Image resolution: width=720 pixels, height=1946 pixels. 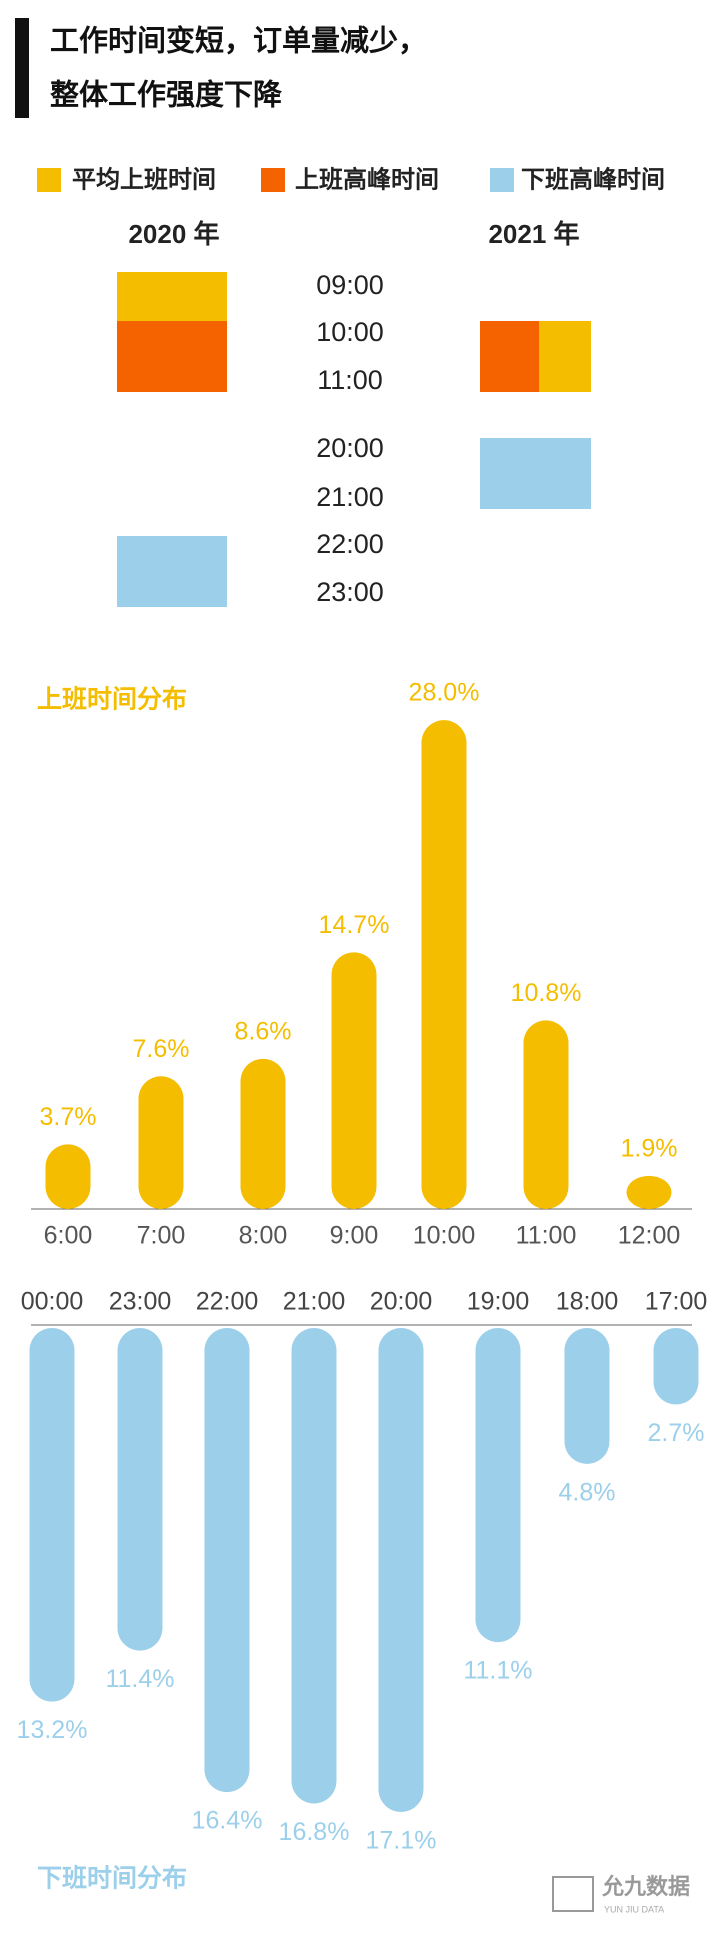 What do you see at coordinates (573, 1894) in the screenshot?
I see `logo-box` at bounding box center [573, 1894].